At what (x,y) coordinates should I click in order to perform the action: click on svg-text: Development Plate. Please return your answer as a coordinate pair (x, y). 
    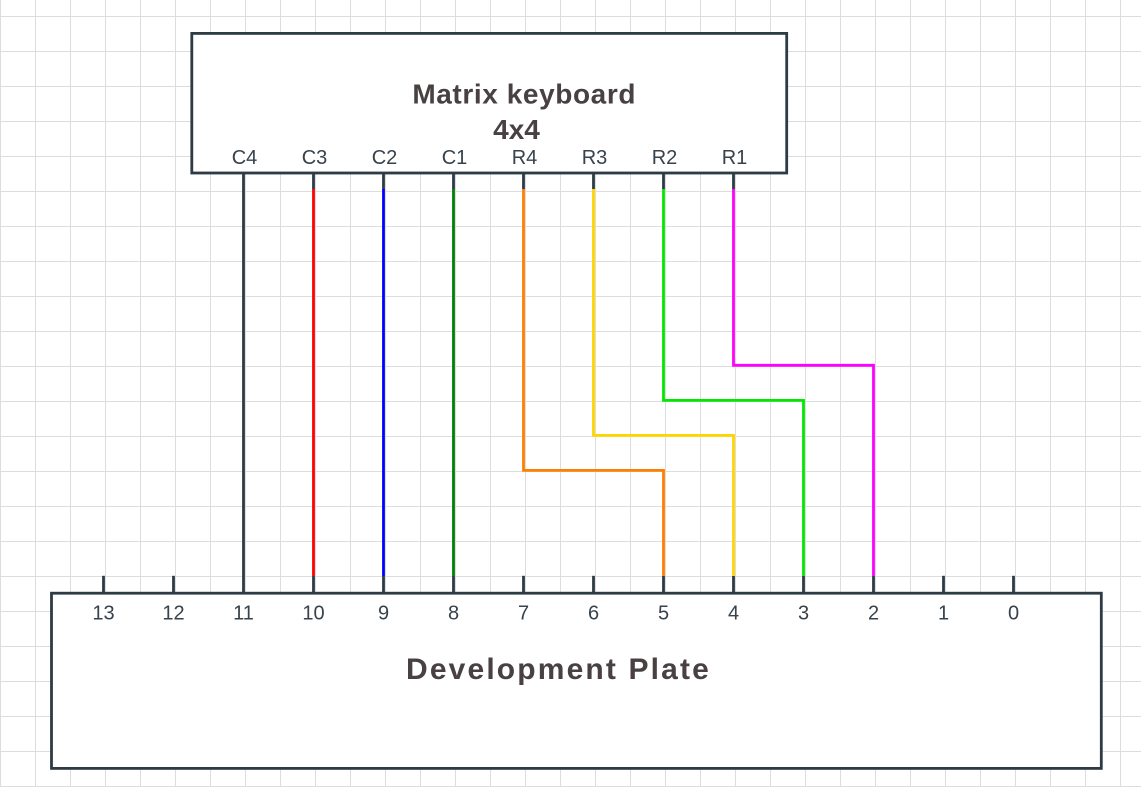
    Looking at the image, I should click on (558, 669).